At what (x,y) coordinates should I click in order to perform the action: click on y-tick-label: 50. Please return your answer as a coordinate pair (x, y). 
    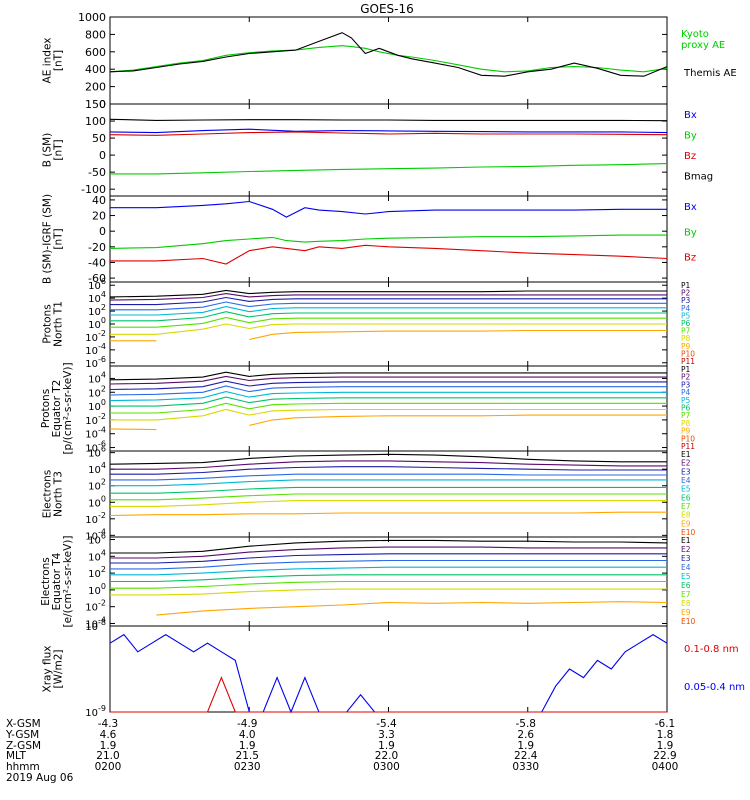
    Looking at the image, I should click on (99, 138).